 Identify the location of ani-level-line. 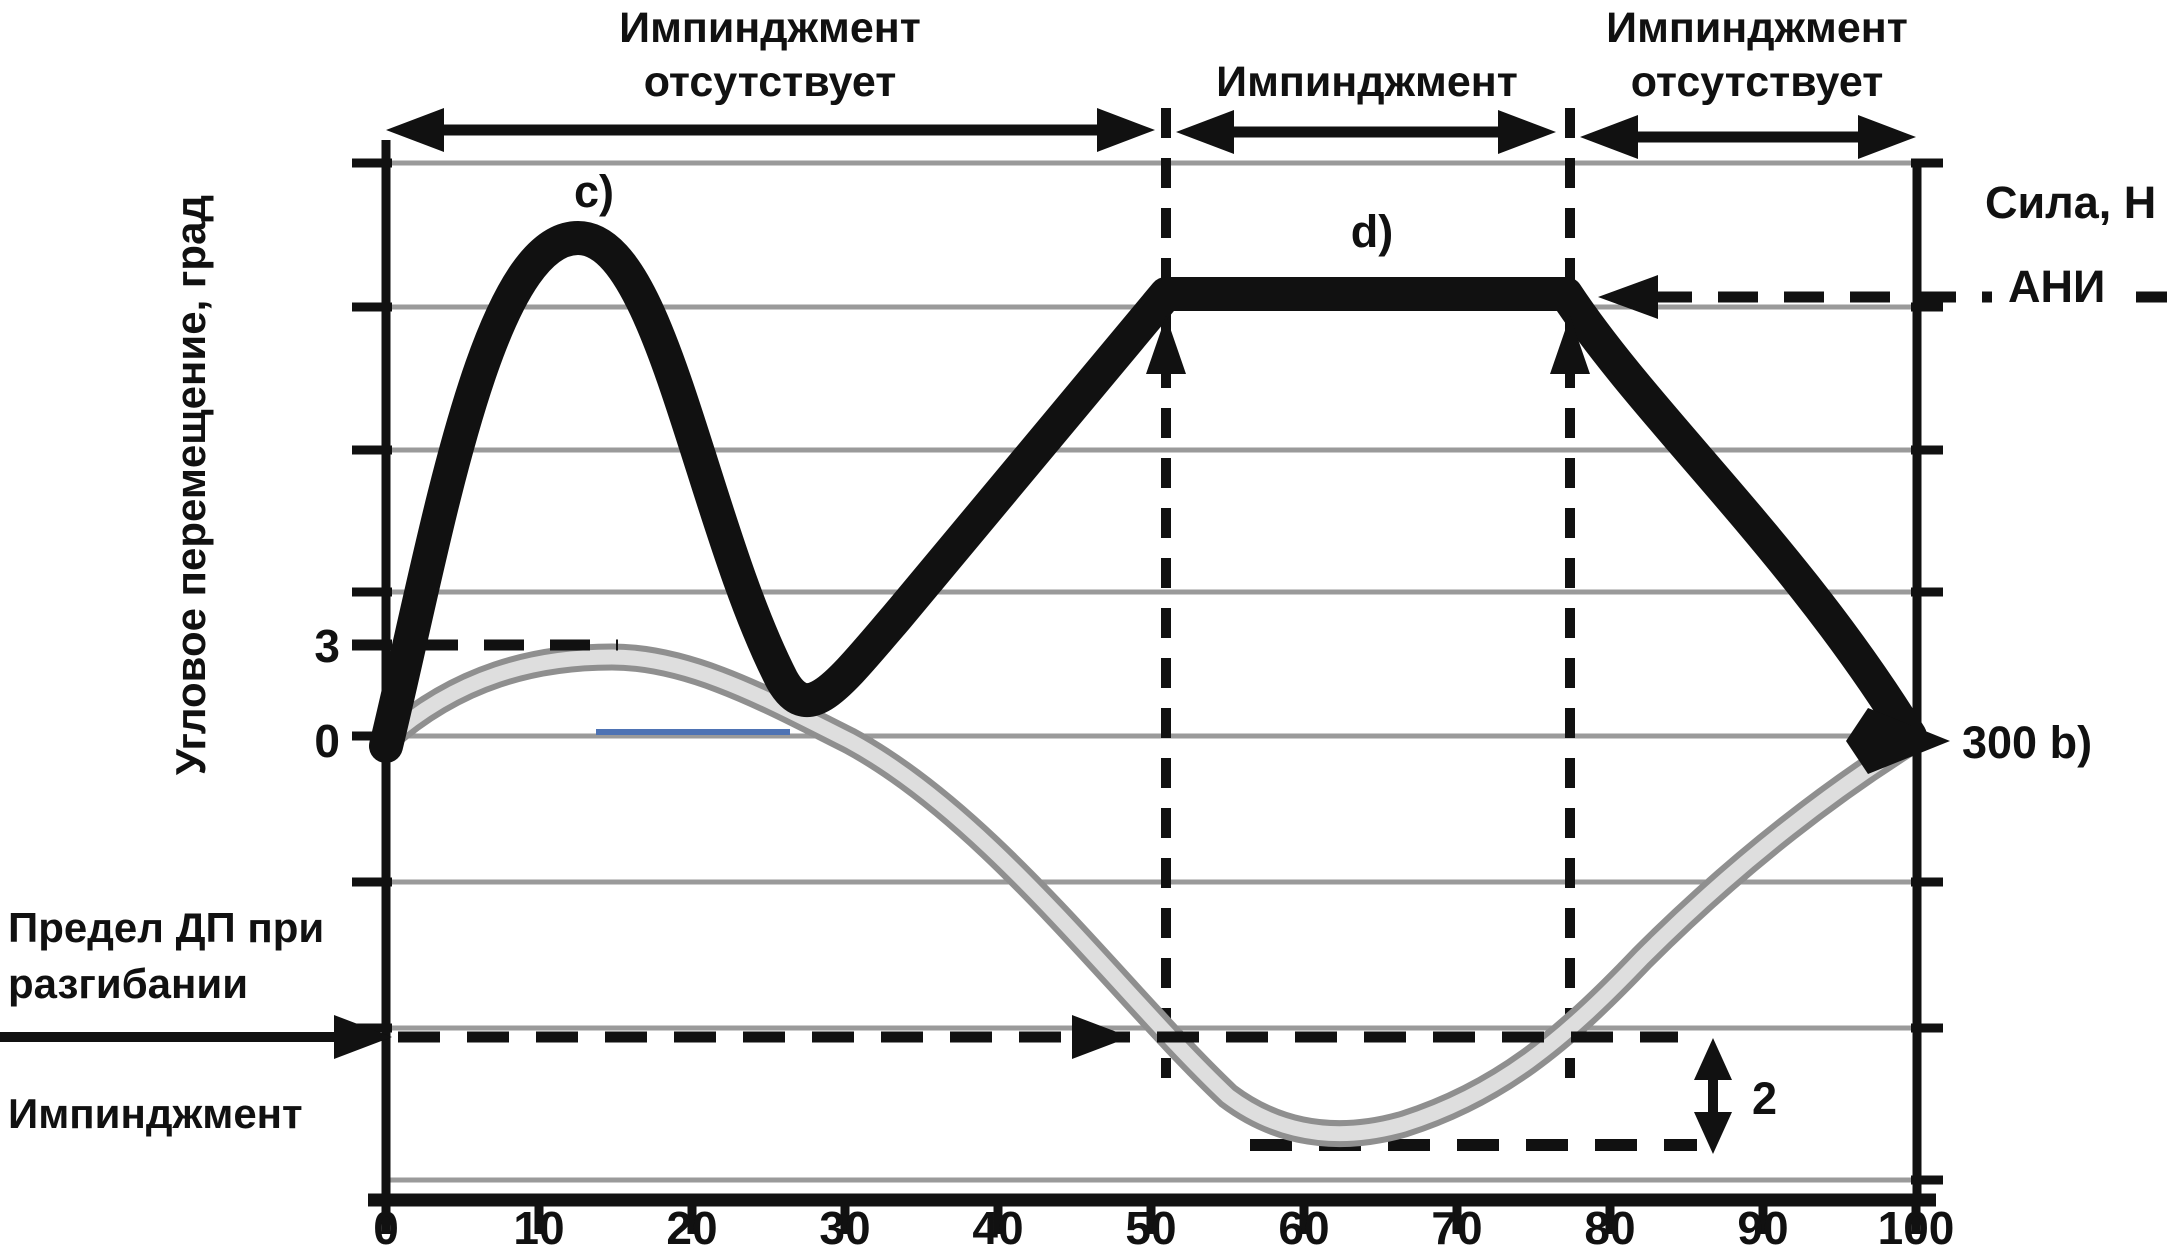
(1882, 297).